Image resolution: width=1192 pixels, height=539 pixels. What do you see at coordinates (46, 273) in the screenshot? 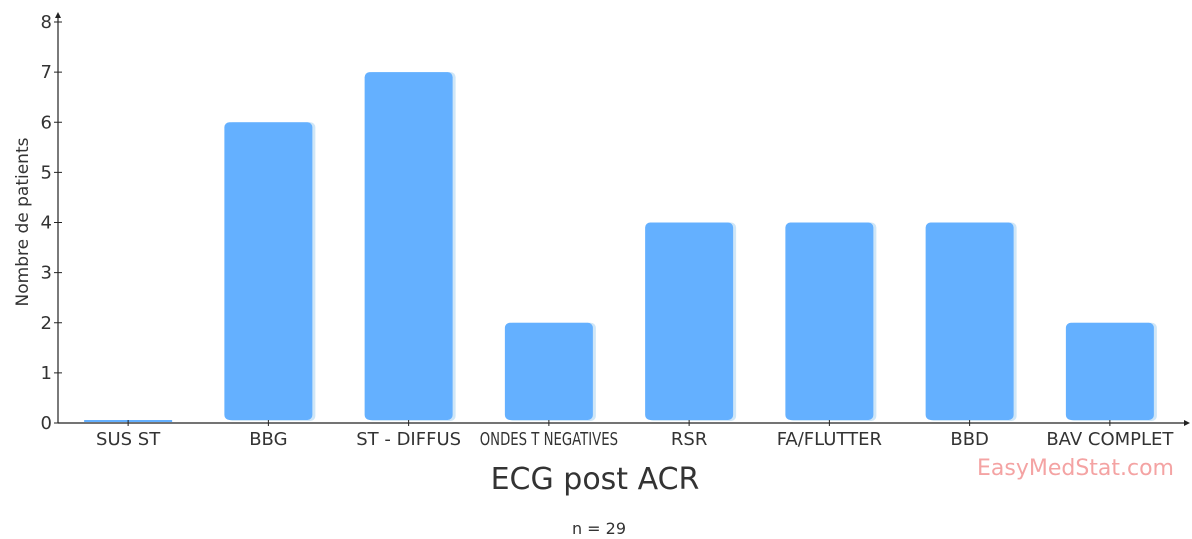
I see `y-tick-label: 3` at bounding box center [46, 273].